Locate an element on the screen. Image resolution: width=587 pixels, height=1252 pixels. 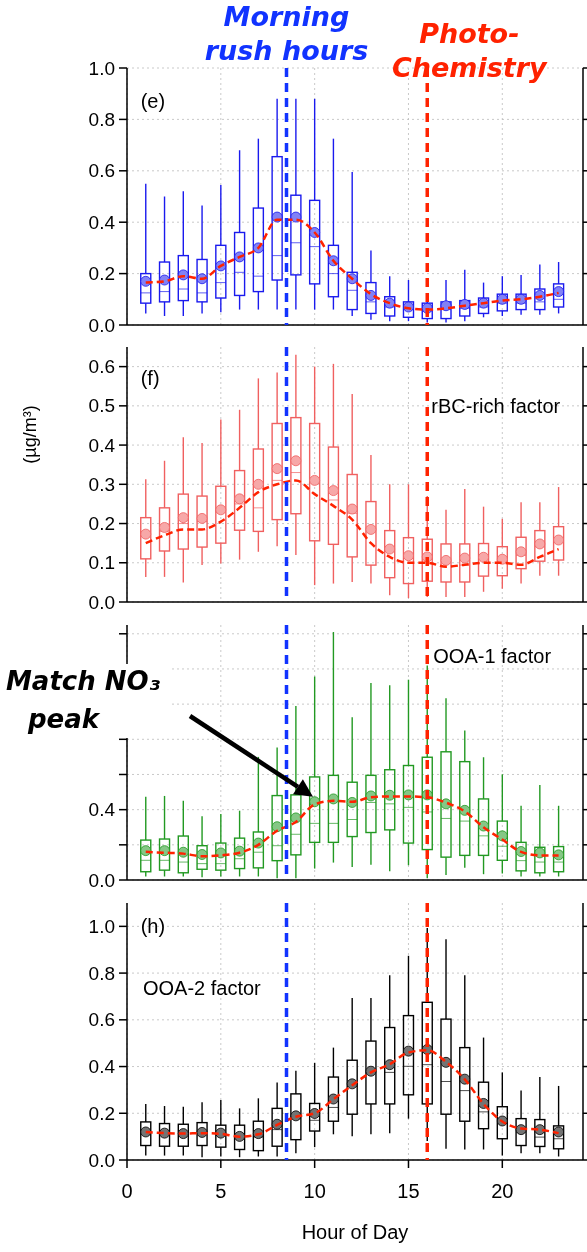
annotation: rBC-rich factor is located at coordinates (496, 405).